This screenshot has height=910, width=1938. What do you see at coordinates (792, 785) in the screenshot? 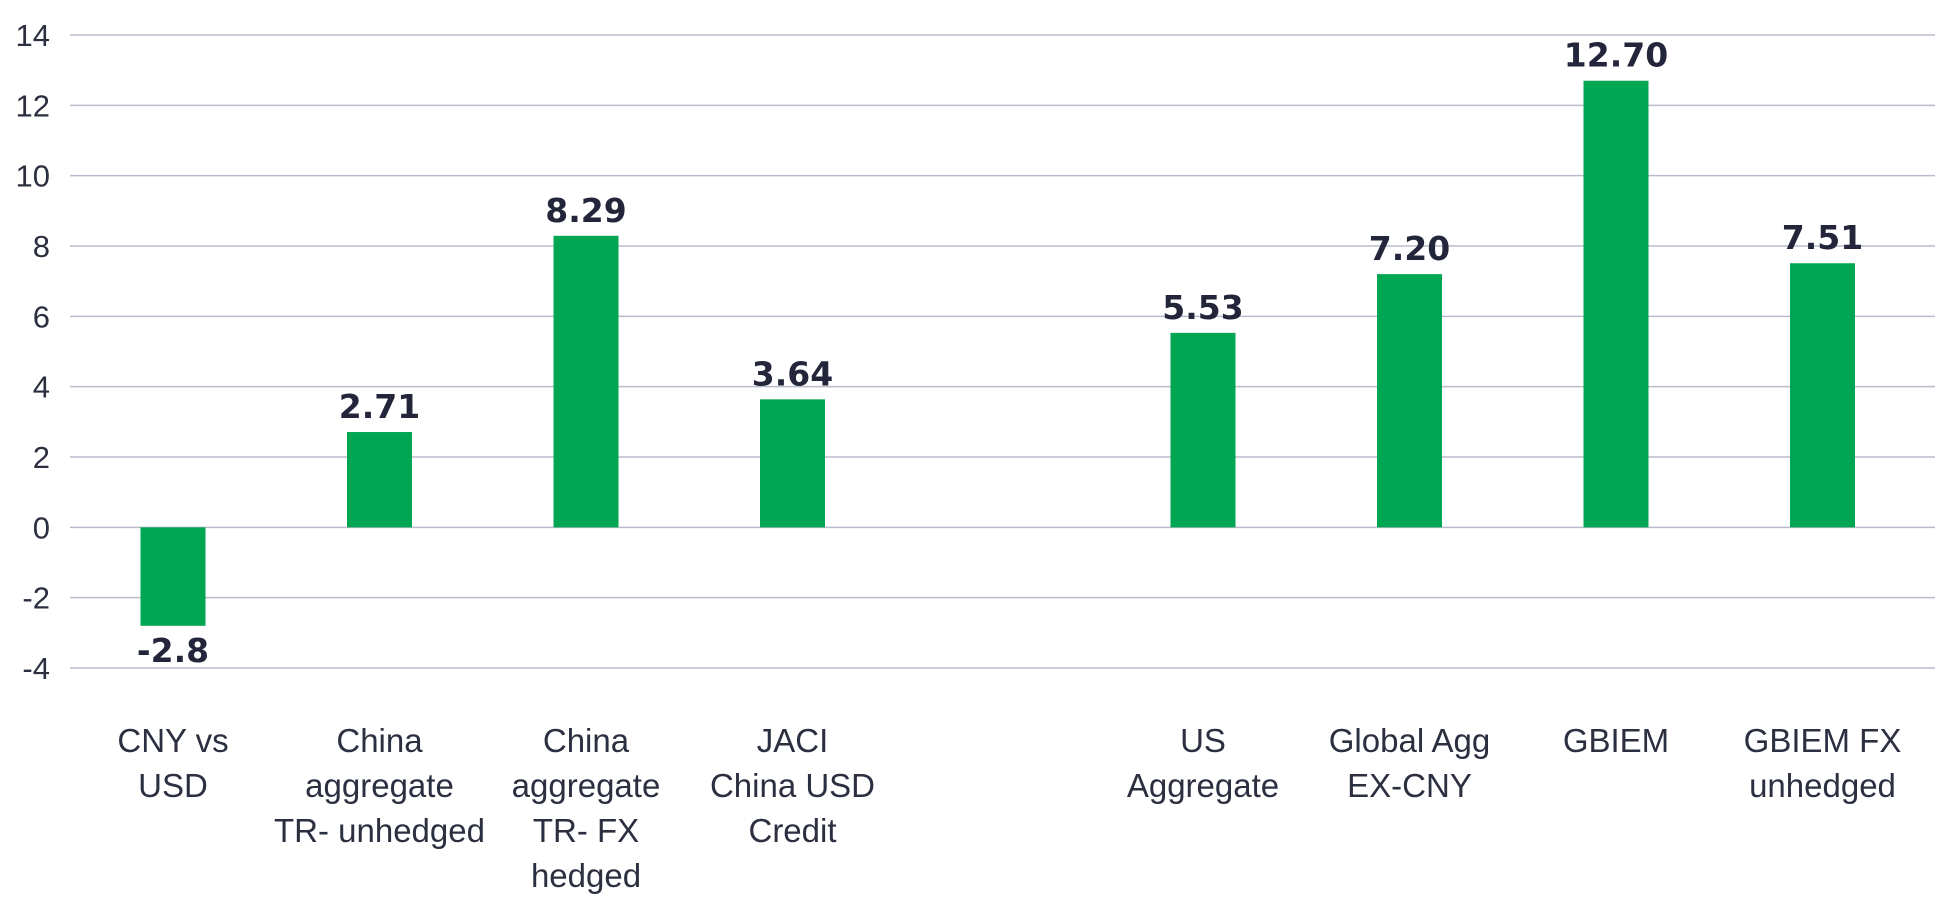
I see `category-label: JACI China USD Credit` at bounding box center [792, 785].